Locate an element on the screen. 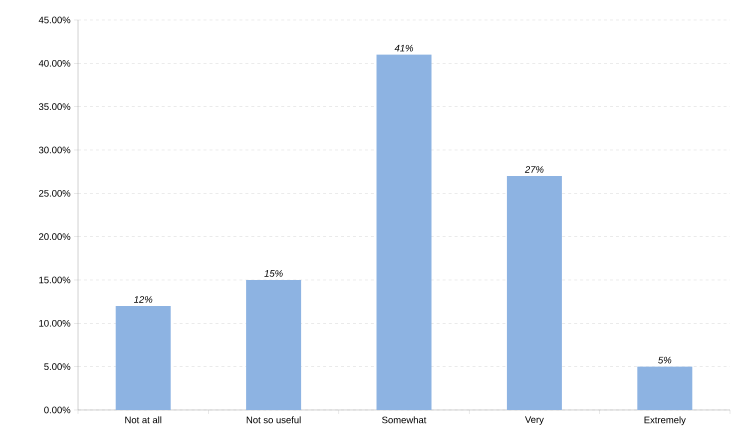 The width and height of the screenshot is (733, 440). x-tick-label: Very is located at coordinates (534, 420).